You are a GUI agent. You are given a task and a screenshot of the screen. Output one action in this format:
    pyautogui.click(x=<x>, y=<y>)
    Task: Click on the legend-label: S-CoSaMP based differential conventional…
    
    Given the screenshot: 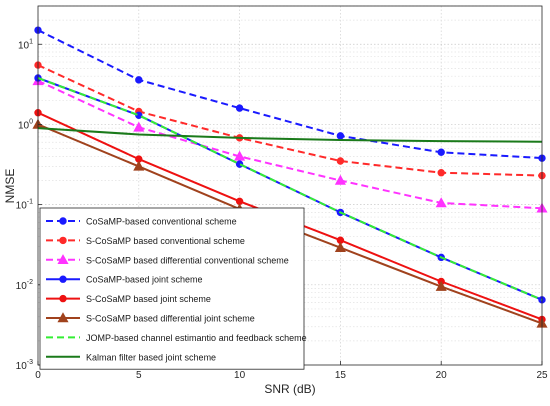 What is the action you would take?
    pyautogui.click(x=187, y=260)
    